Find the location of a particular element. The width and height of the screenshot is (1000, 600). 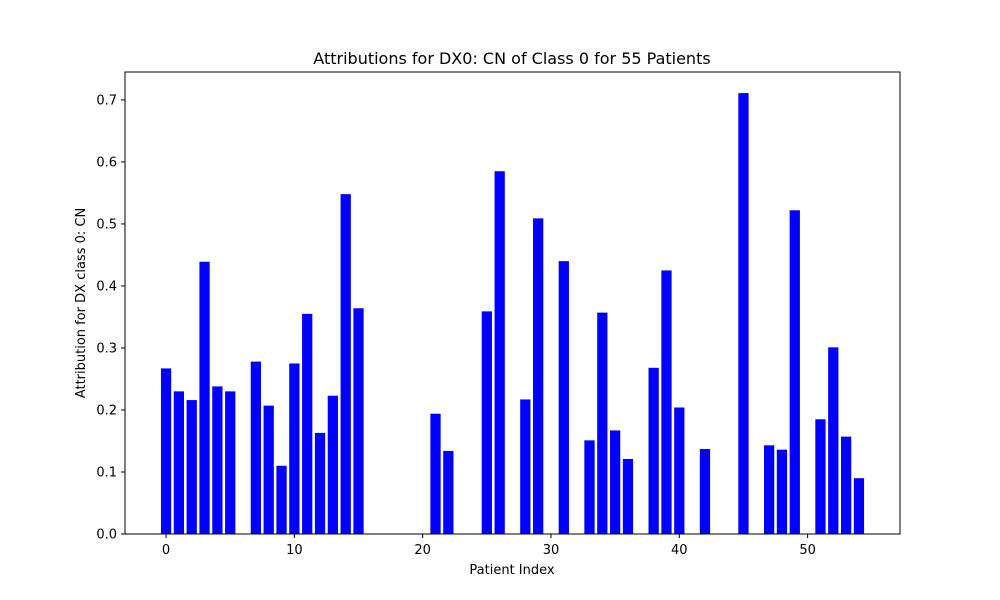

y-axis-label: Attribution for DX class 0: CN is located at coordinates (81, 303).